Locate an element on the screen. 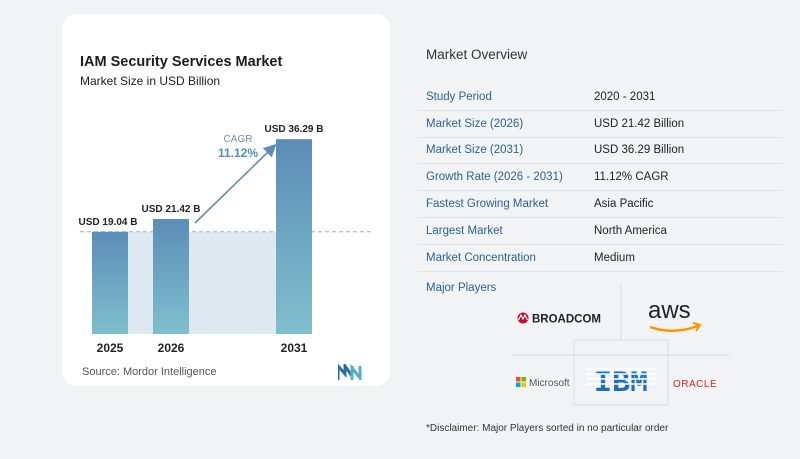 The height and width of the screenshot is (459, 800). mordor-logo-icon is located at coordinates (350, 372).